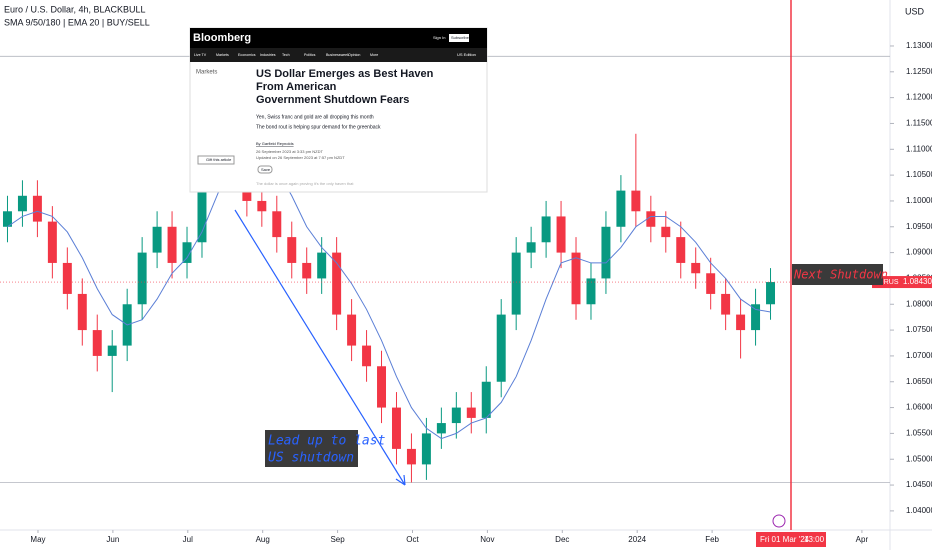  Describe the element at coordinates (919, 355) in the screenshot. I see `y-tick-label: 1.07000` at that location.